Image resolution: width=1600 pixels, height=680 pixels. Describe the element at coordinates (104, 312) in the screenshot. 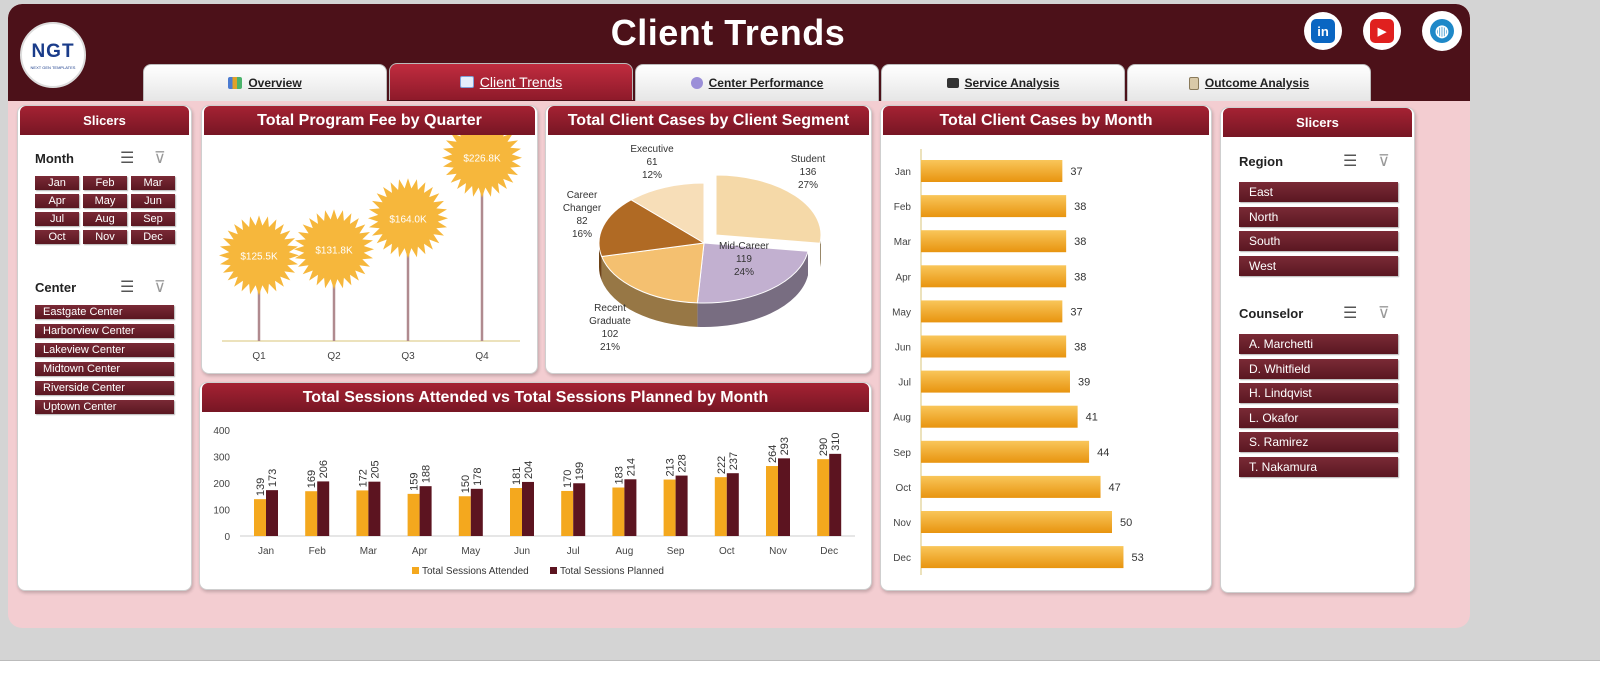

I see `center-slicer-item: Eastgate Center` at that location.